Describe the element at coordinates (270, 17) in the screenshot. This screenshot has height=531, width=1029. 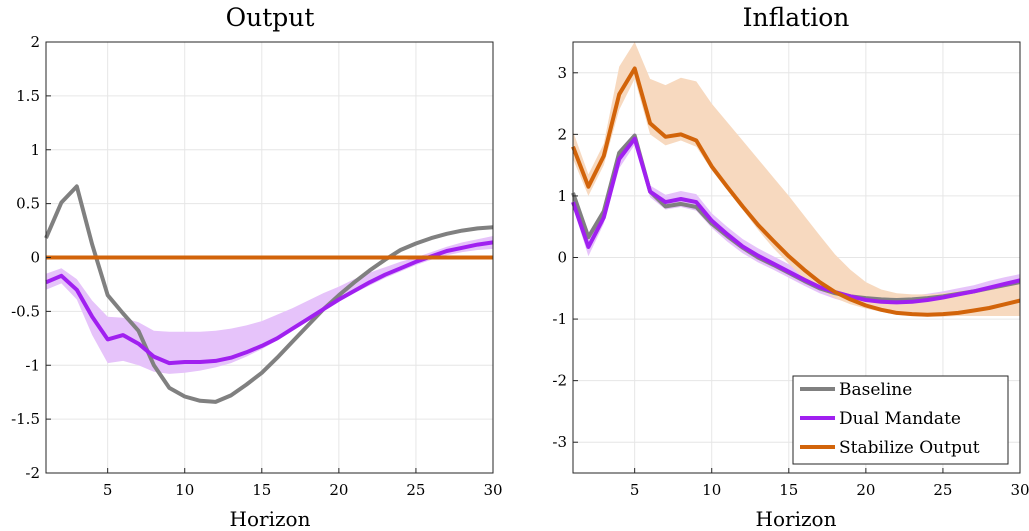
I see `output-title: Output` at that location.